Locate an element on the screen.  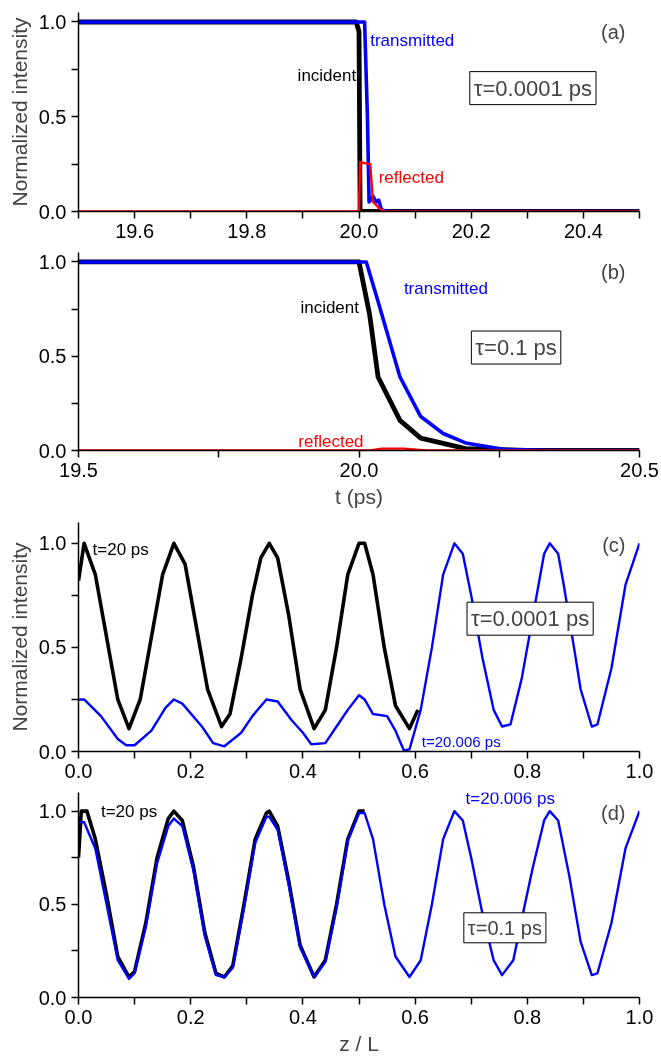
x-axis-title: t (ps) is located at coordinates (359, 496).